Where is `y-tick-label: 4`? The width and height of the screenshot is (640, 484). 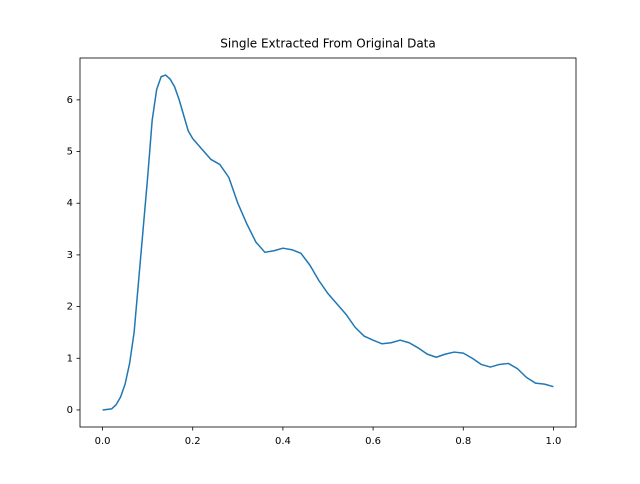
y-tick-label: 4 is located at coordinates (70, 203).